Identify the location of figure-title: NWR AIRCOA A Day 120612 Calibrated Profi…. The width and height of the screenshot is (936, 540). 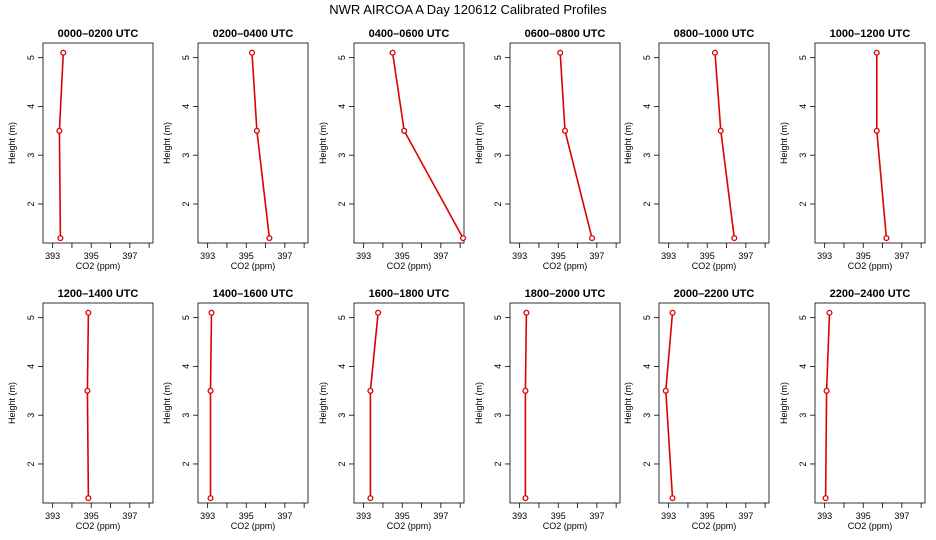
(468, 9).